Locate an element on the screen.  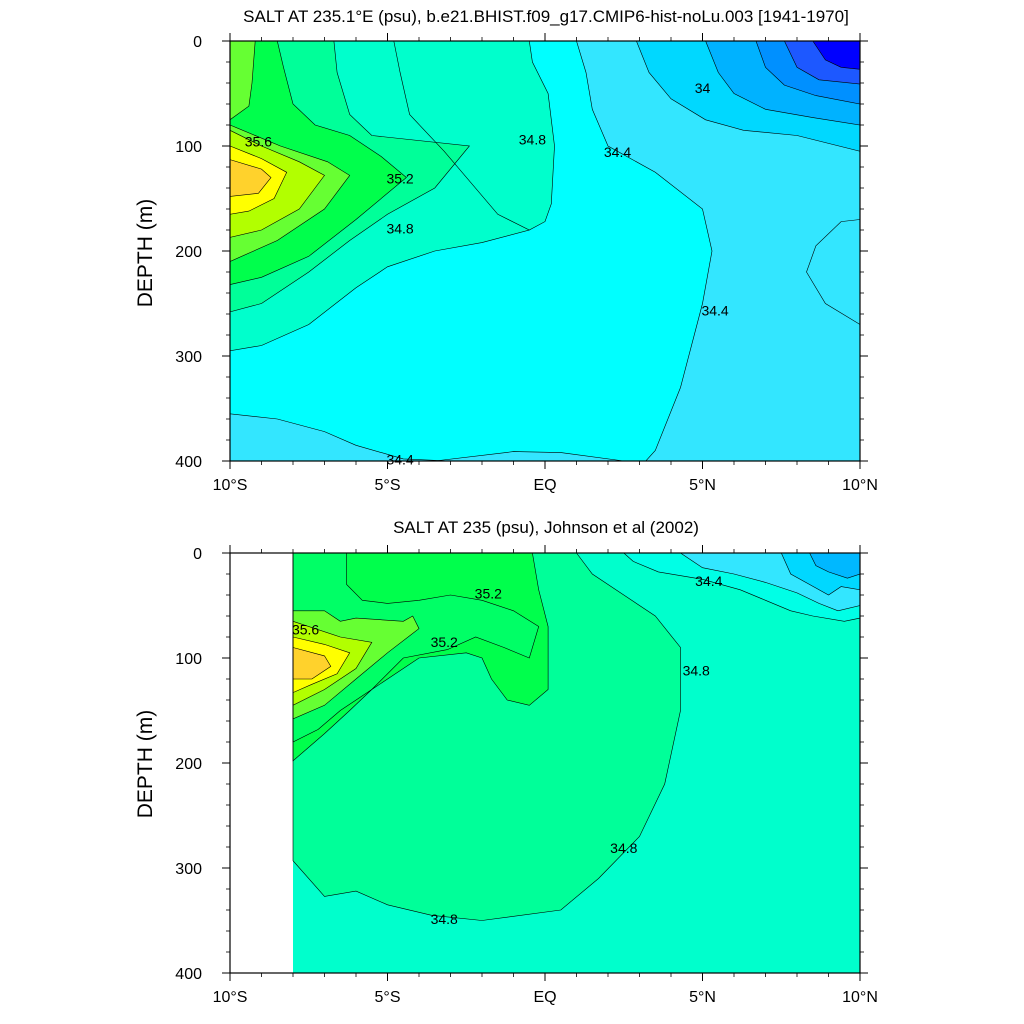
contour-label-layer: 35.6 35.2 35.2 34.4 34.8 34.8 34.8 is located at coordinates (507, 750).